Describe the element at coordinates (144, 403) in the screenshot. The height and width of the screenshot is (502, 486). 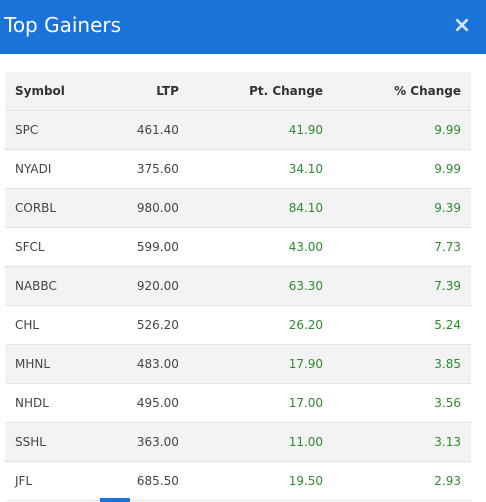
I see `ltp-cell: 495.00` at that location.